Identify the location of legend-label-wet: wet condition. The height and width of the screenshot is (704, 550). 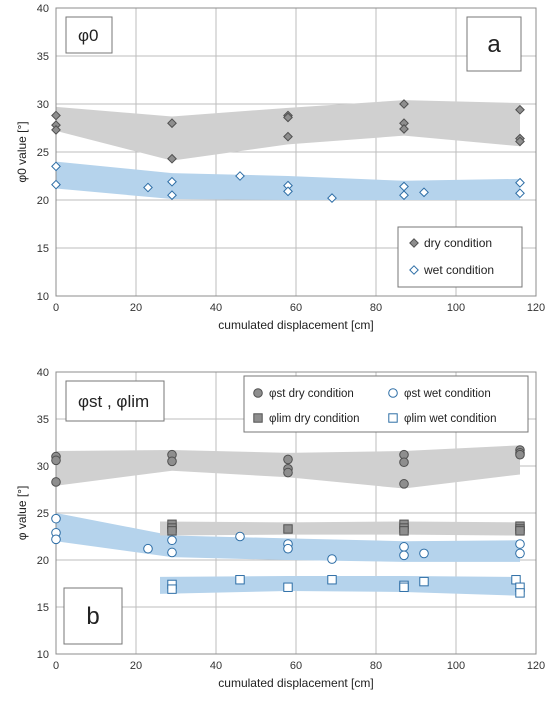
(458, 270).